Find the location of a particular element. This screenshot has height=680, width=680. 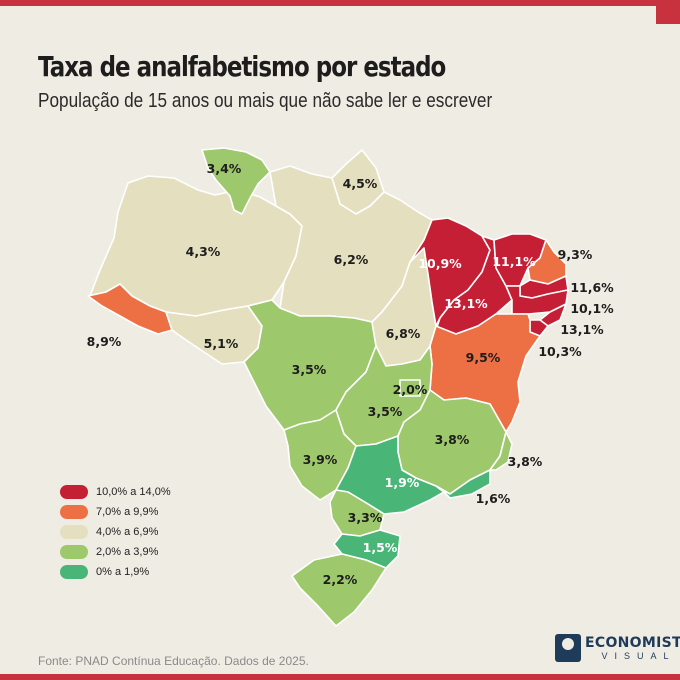

label-sc: 1,5% is located at coordinates (380, 547).